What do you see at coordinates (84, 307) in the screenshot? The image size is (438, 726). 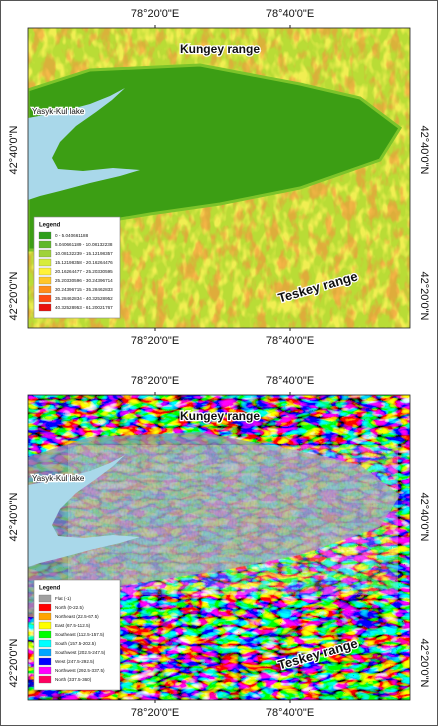 I see `legend-label: 40.32528953 - 61.20021767` at bounding box center [84, 307].